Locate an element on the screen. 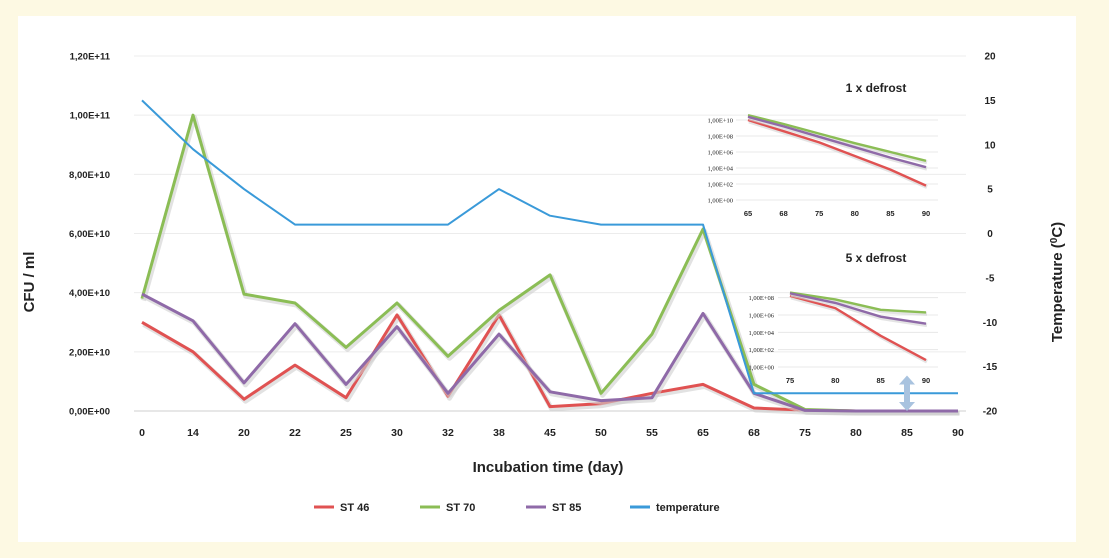 This screenshot has height=558, width=1109. y2-tick-label: -5 is located at coordinates (990, 278).